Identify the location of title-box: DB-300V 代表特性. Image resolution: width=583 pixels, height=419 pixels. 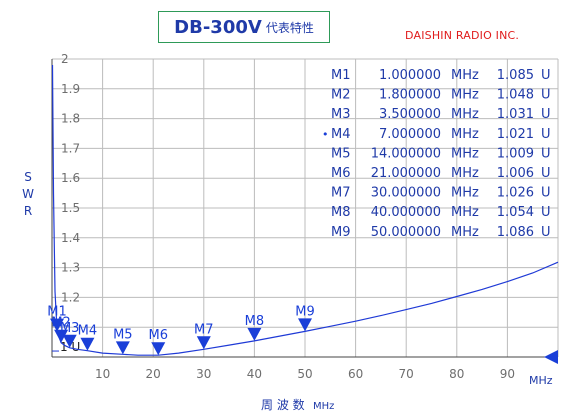
(244, 27).